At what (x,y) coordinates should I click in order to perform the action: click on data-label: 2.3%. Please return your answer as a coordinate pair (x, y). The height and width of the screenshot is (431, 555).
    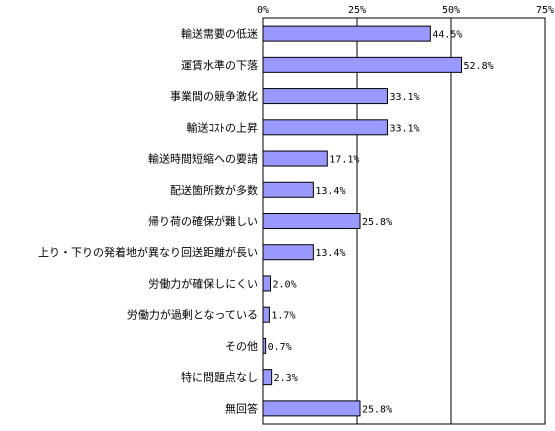
    Looking at the image, I should click on (286, 378).